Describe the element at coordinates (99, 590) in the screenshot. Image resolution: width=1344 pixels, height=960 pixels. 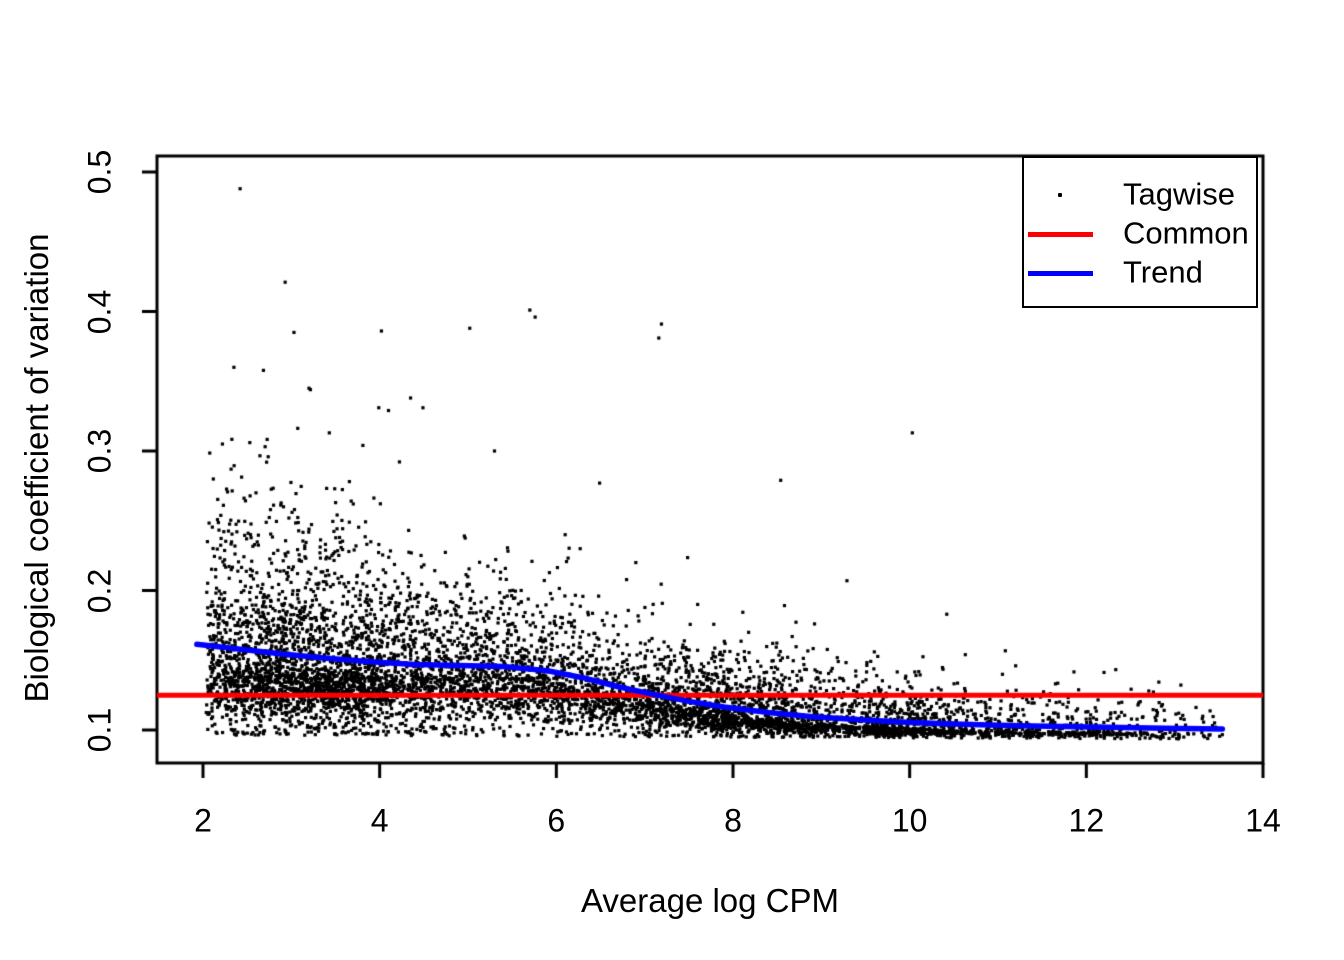
I see `y-tick-label: 0.2` at that location.